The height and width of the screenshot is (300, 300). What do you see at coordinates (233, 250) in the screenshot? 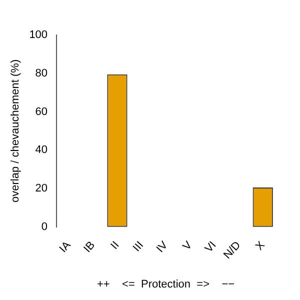
I see `x-tick-label: N/D` at bounding box center [233, 250].